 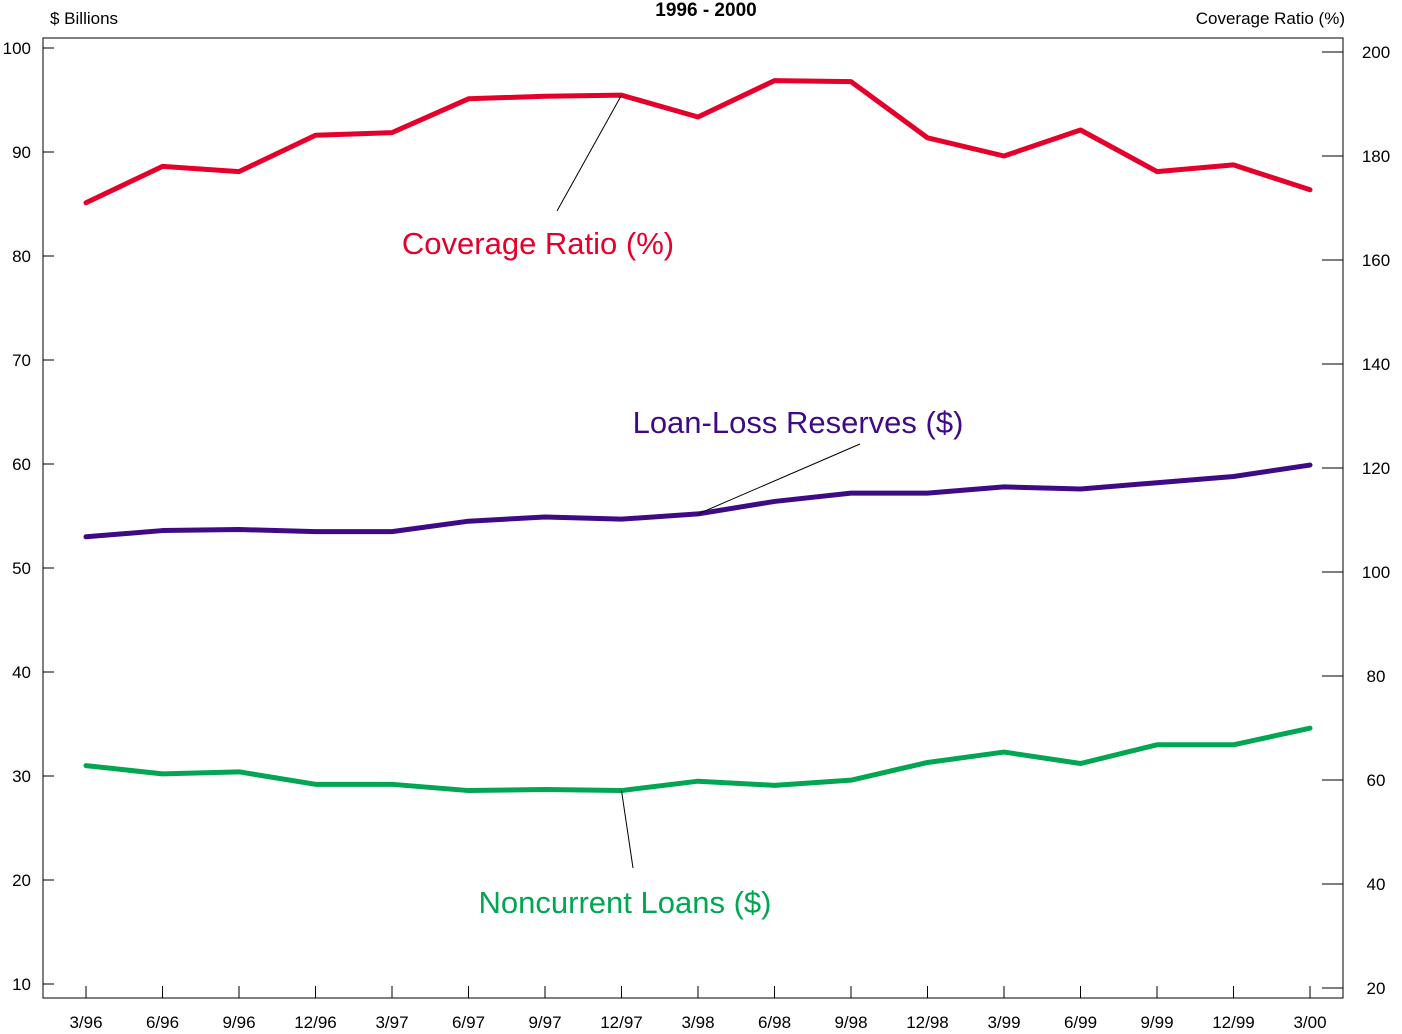 What do you see at coordinates (1376, 260) in the screenshot?
I see `right-tick-label: 160` at bounding box center [1376, 260].